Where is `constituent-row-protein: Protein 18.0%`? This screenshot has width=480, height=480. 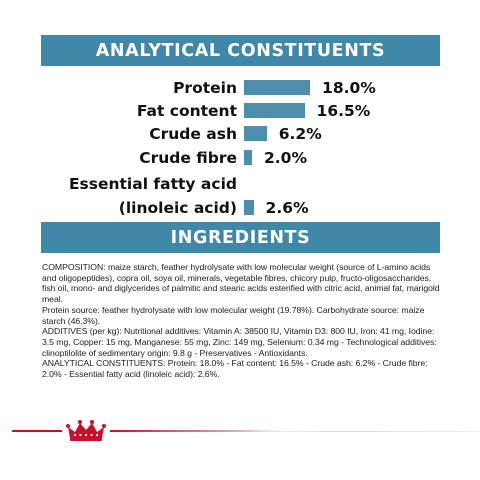
constituent-row-protein: Protein 18.0% is located at coordinates (240, 88).